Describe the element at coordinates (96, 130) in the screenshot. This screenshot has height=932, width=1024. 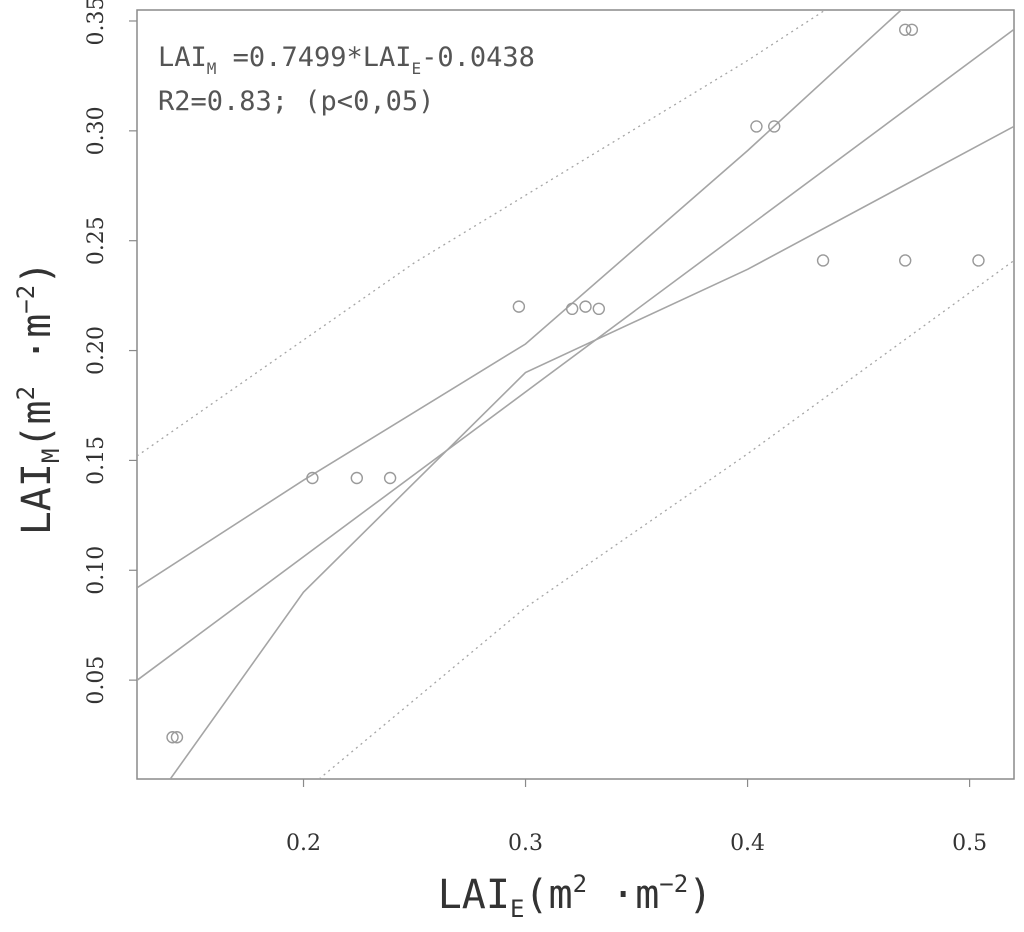
I see `y-tick-label: 0.30` at that location.